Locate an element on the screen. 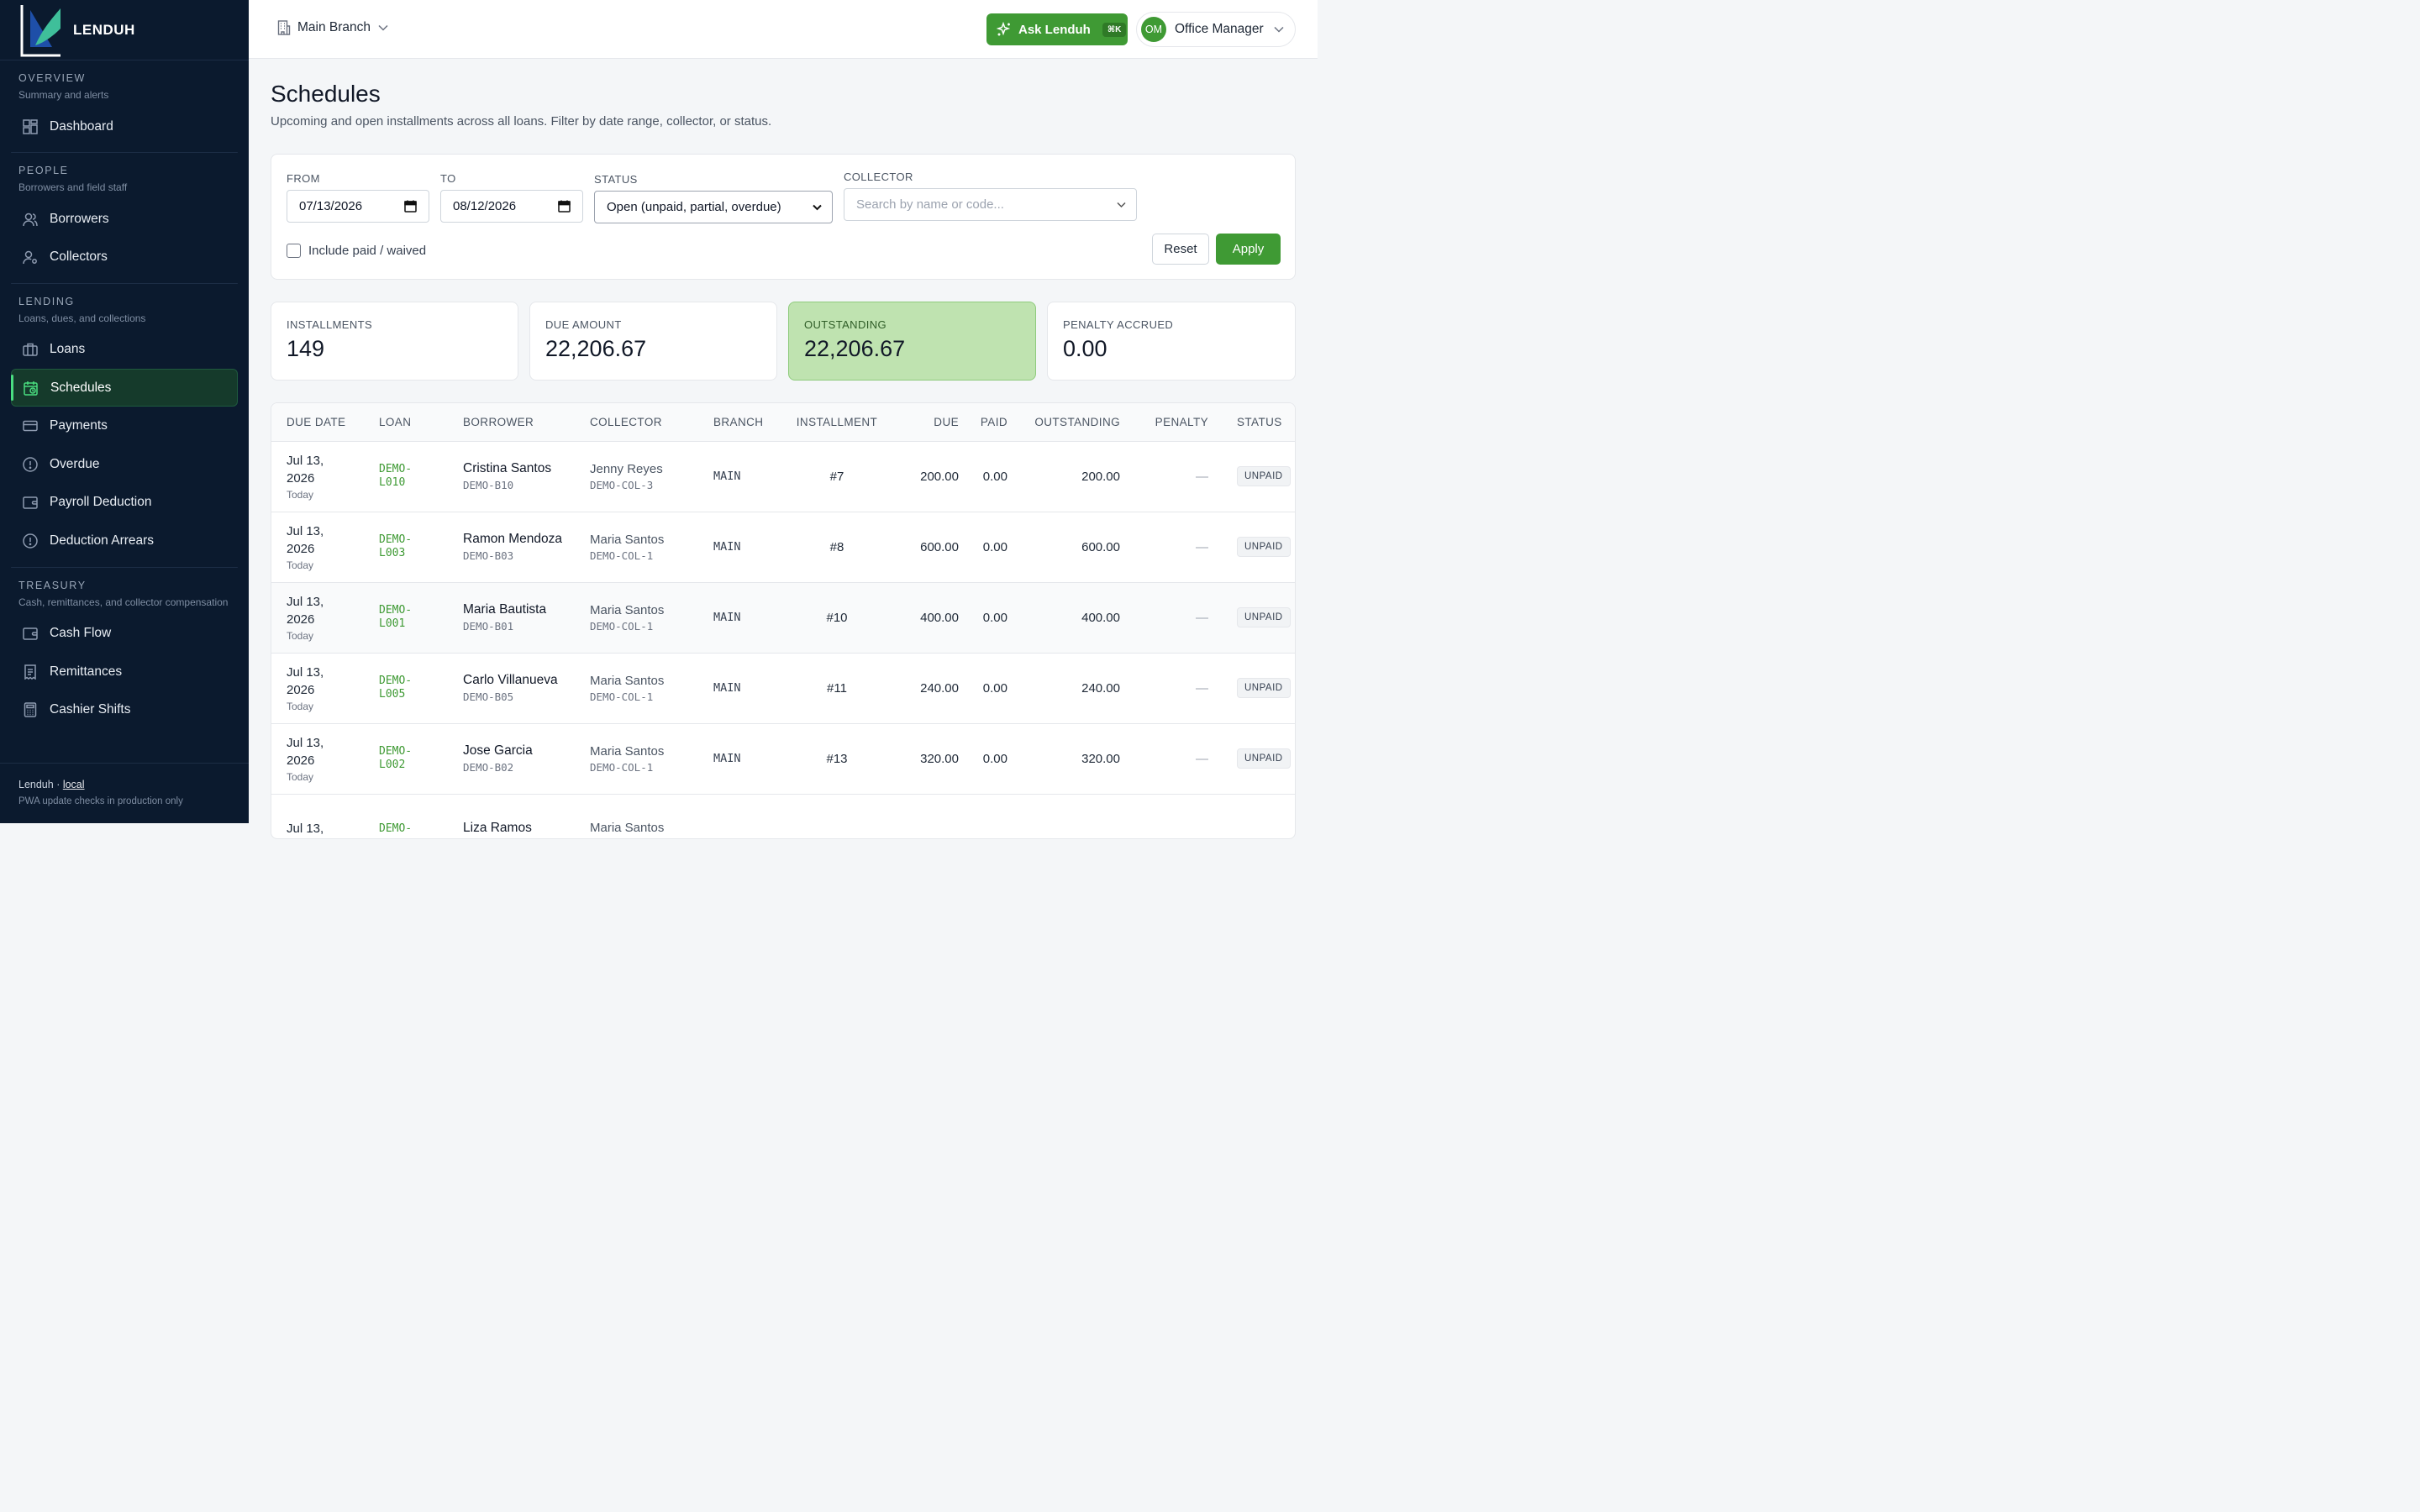  loan-link: DEMO- L010 is located at coordinates (421, 476).